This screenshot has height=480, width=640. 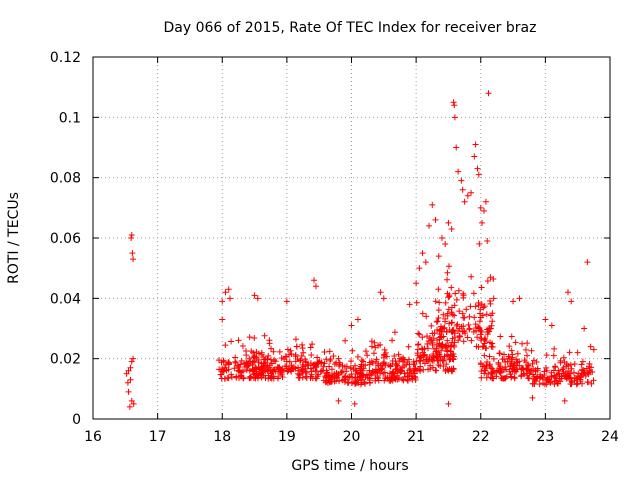 I want to click on x-tick-label: 19, so click(x=287, y=437).